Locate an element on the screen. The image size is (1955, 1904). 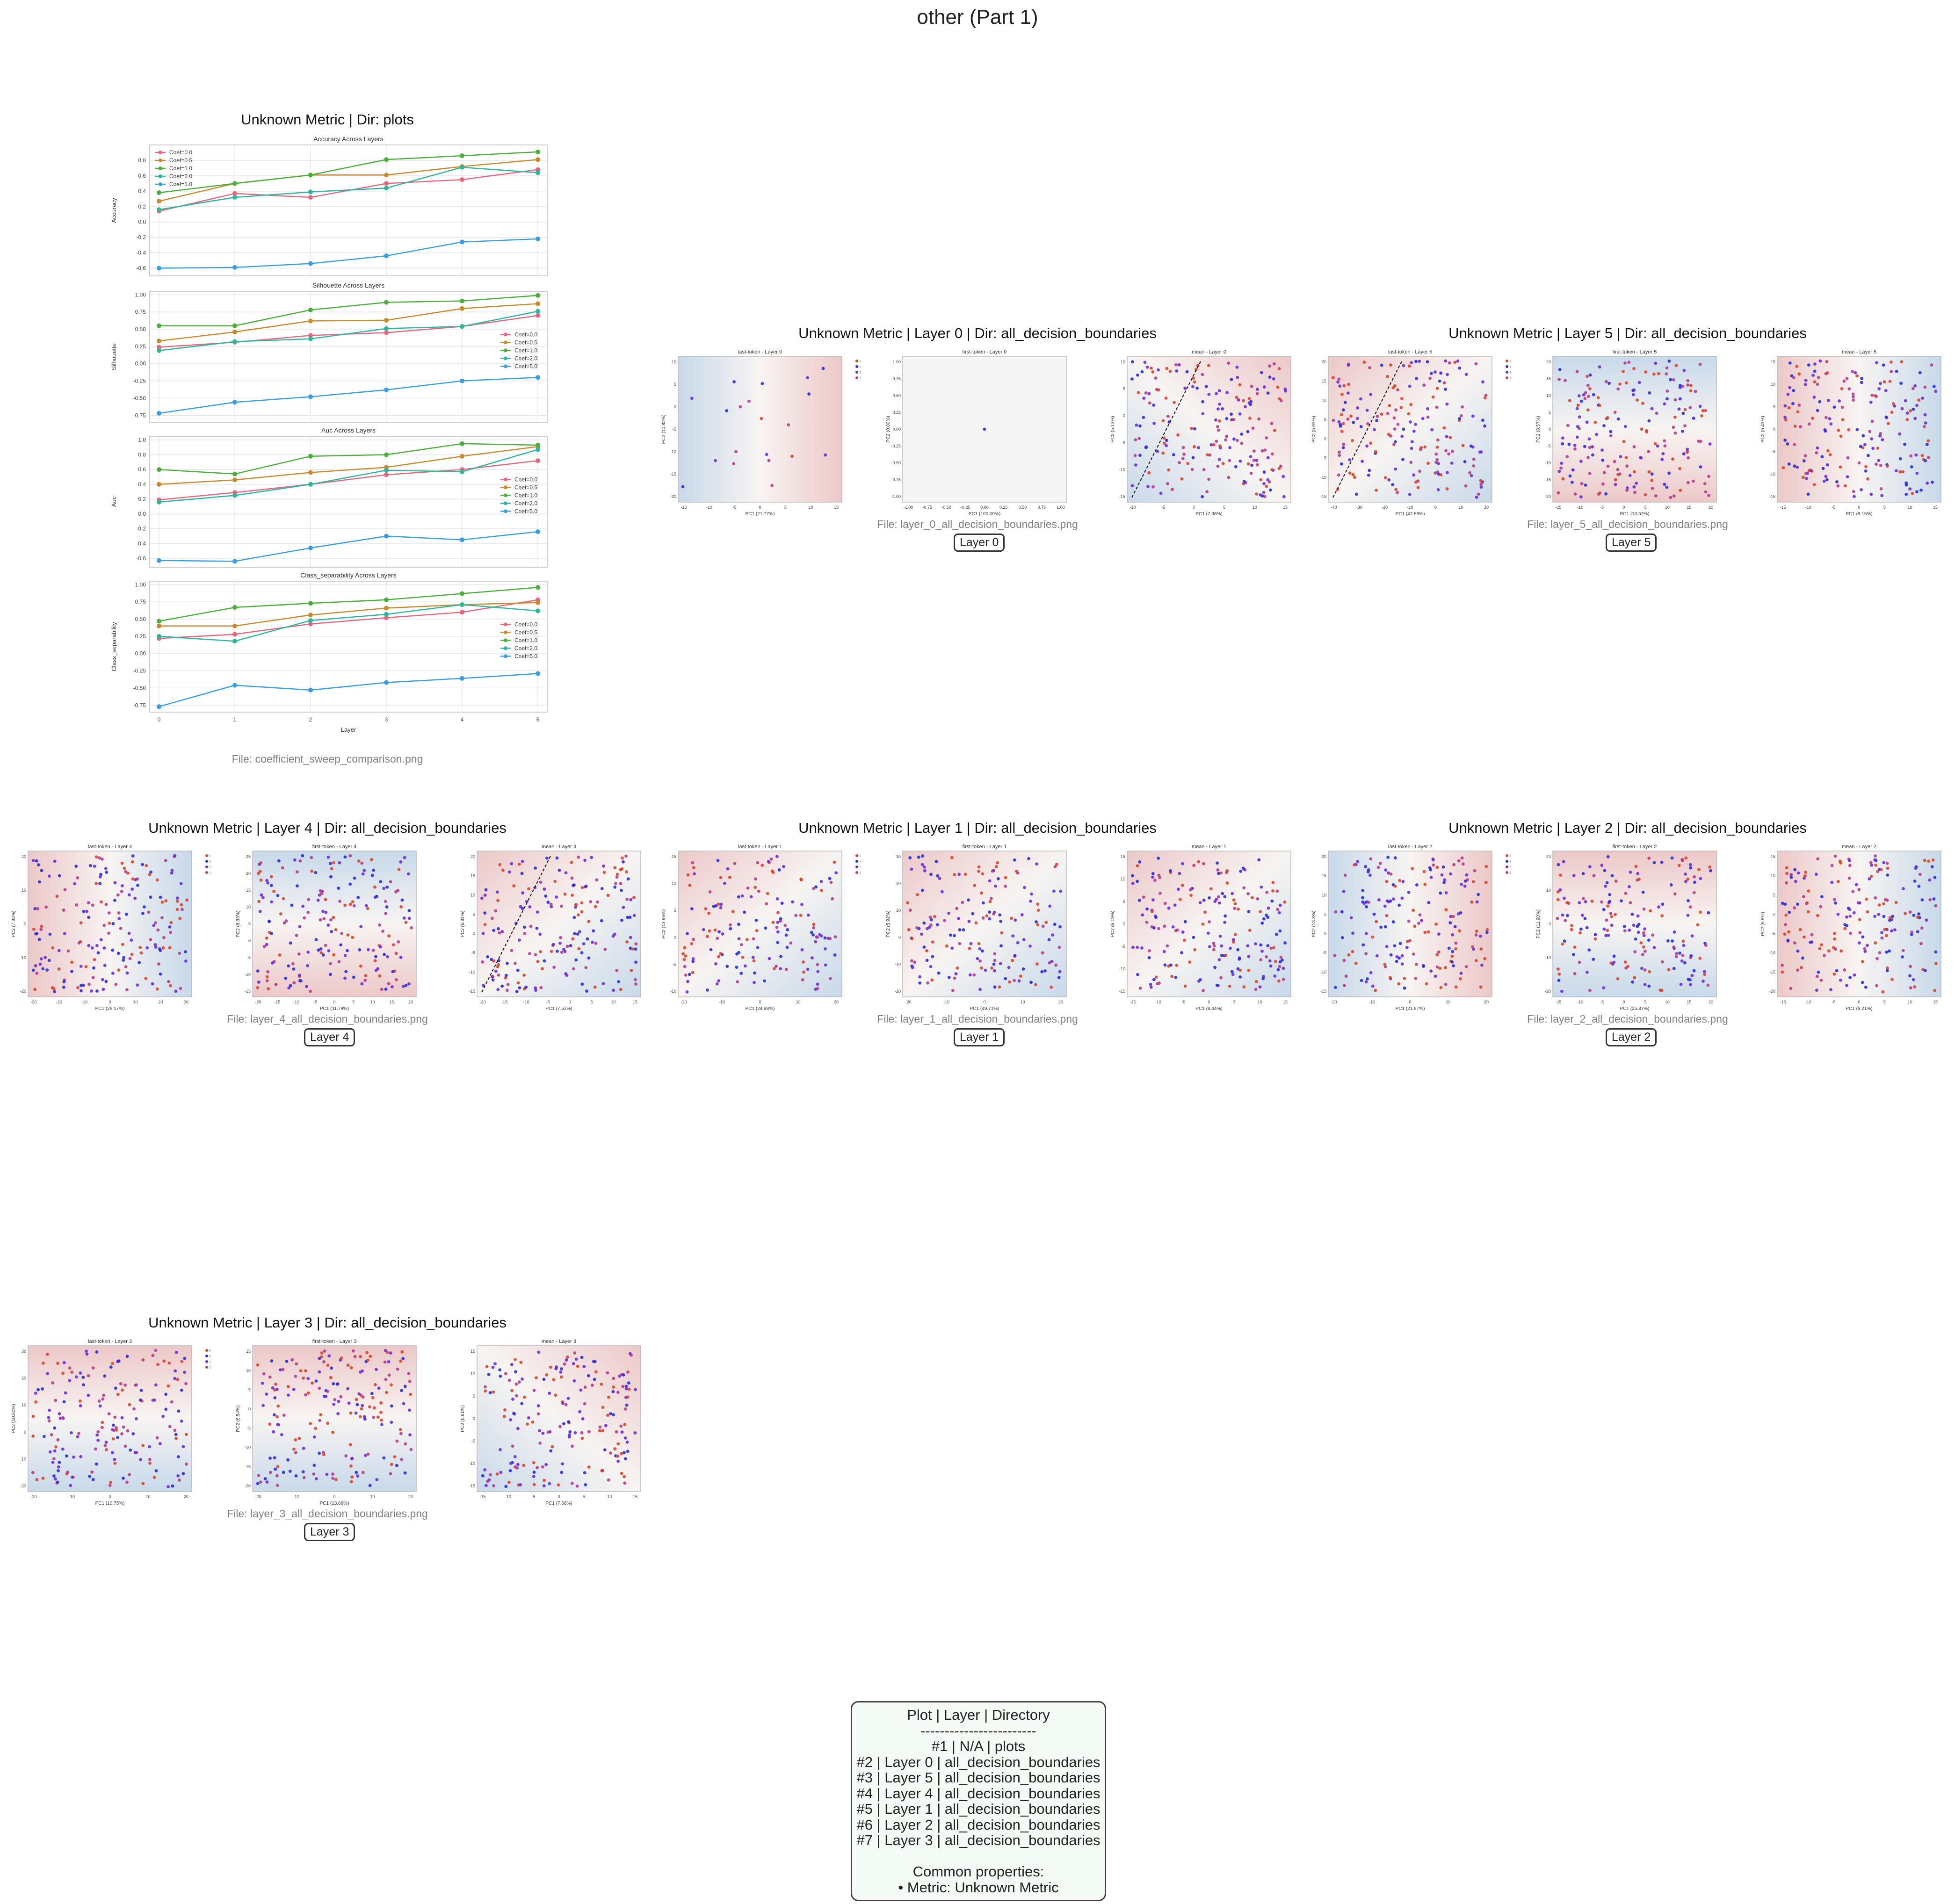
y-tick-label: 0.50 is located at coordinates (896, 395).